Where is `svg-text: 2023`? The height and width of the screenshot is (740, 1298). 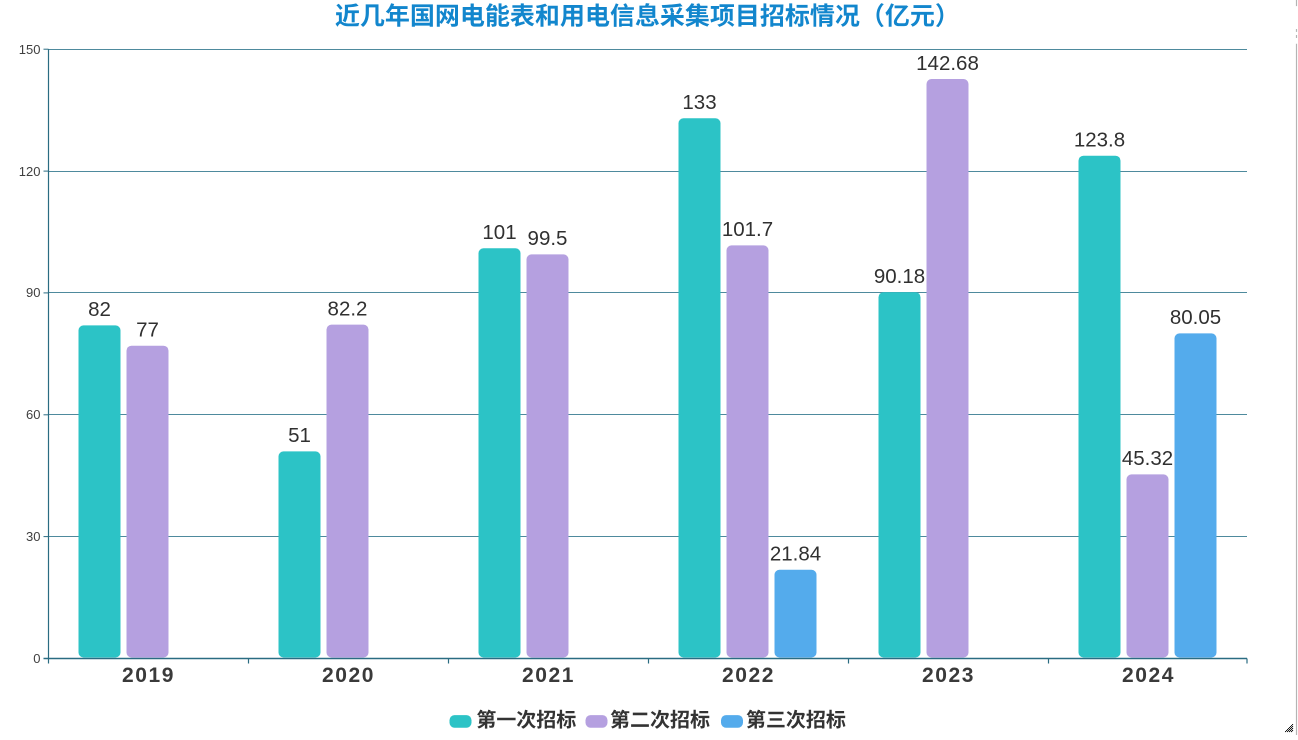 svg-text: 2023 is located at coordinates (948, 675).